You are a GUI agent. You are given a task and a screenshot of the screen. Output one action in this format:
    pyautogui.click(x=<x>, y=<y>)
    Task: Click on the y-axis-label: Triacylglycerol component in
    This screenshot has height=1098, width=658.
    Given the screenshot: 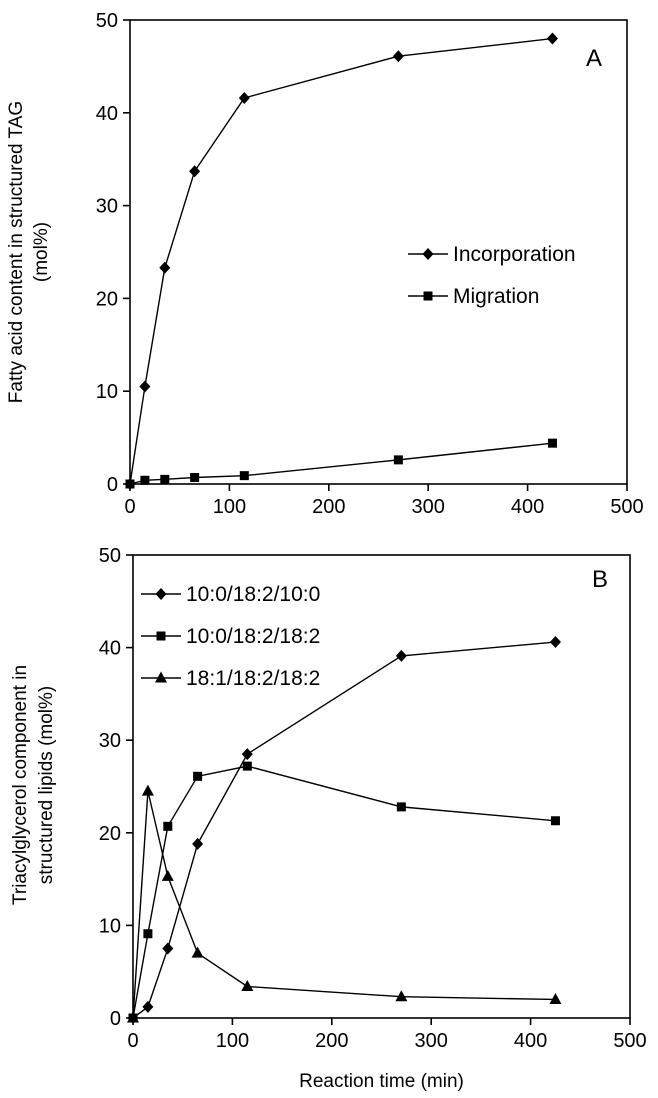 What is the action you would take?
    pyautogui.click(x=20, y=785)
    